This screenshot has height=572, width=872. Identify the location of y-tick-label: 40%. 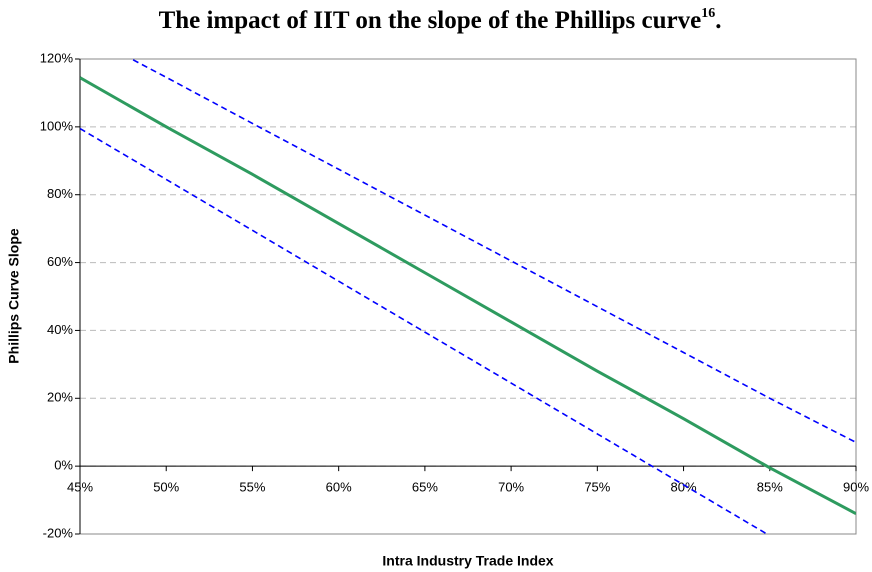
(60, 329).